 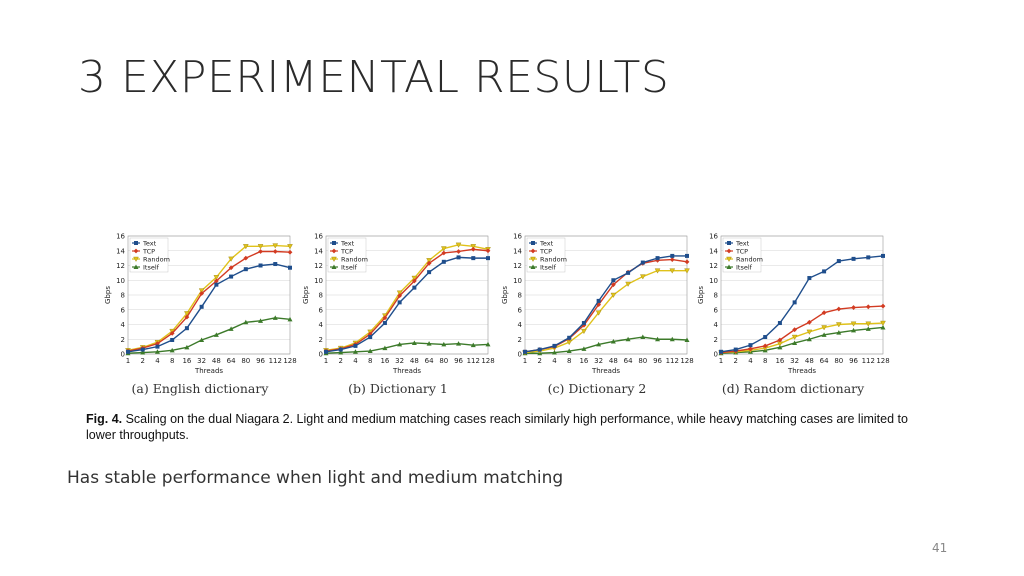 What do you see at coordinates (606, 312) in the screenshot?
I see `series-random` at bounding box center [606, 312].